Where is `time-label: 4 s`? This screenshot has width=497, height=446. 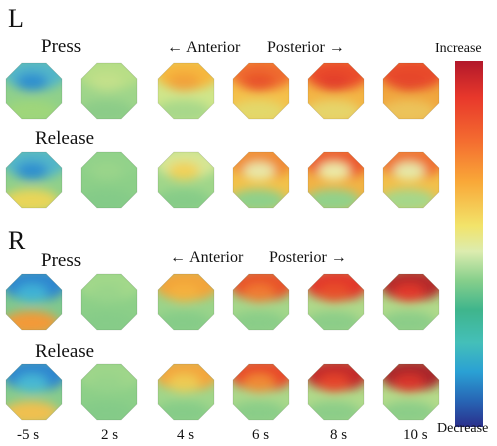 time-label: 4 s is located at coordinates (186, 435).